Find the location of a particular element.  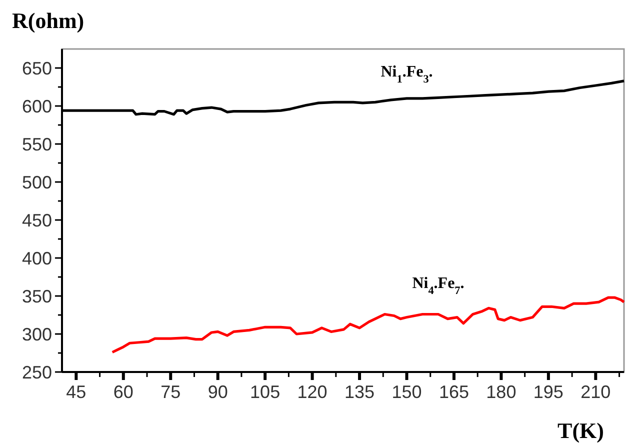

series-label: Ni$_{1}$.Fe$_{3}$. is located at coordinates (406, 74).